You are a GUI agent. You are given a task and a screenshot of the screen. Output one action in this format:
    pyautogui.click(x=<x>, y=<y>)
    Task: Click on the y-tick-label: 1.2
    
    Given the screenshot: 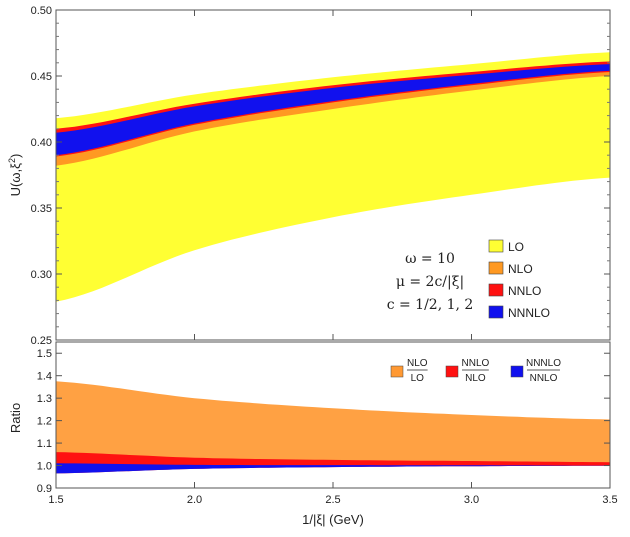 What is the action you would take?
    pyautogui.click(x=44, y=422)
    